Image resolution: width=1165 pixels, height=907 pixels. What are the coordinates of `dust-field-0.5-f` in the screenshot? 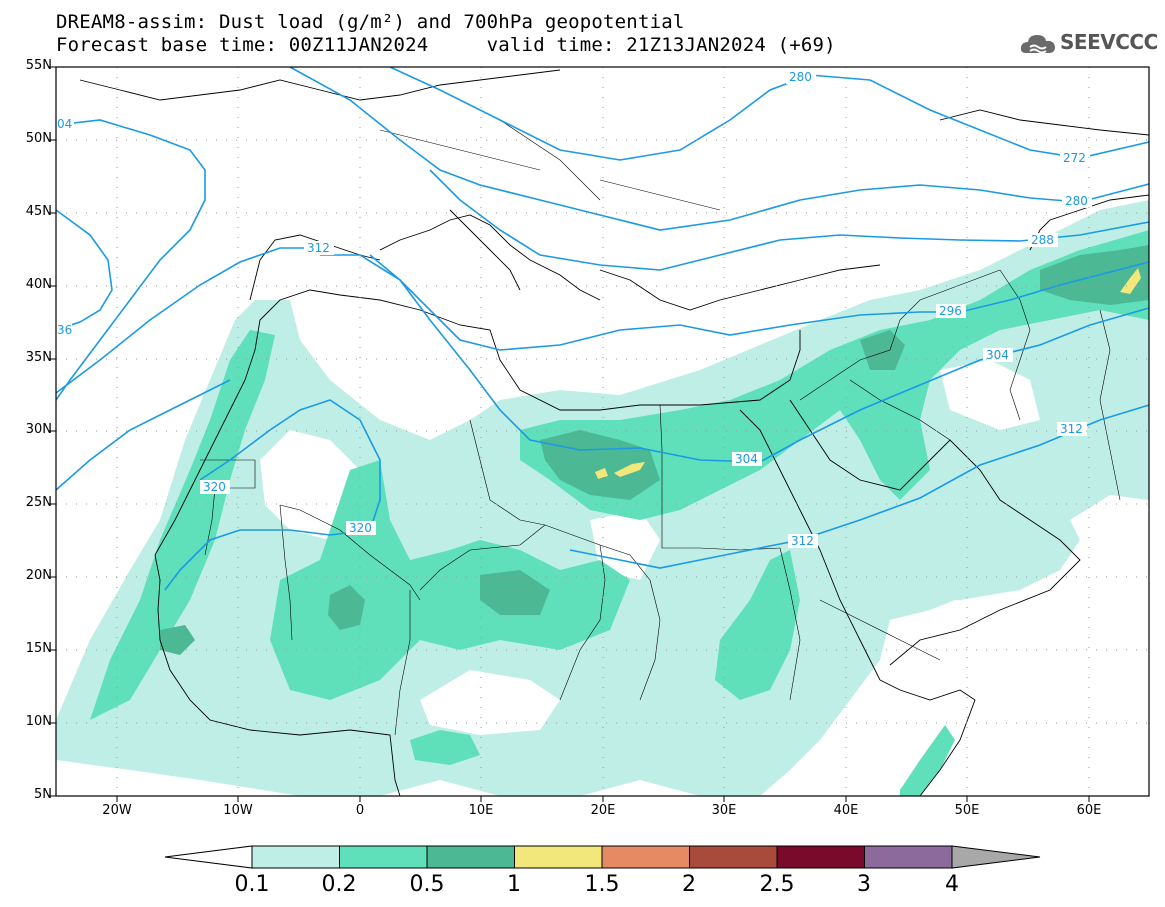 It's located at (177, 640).